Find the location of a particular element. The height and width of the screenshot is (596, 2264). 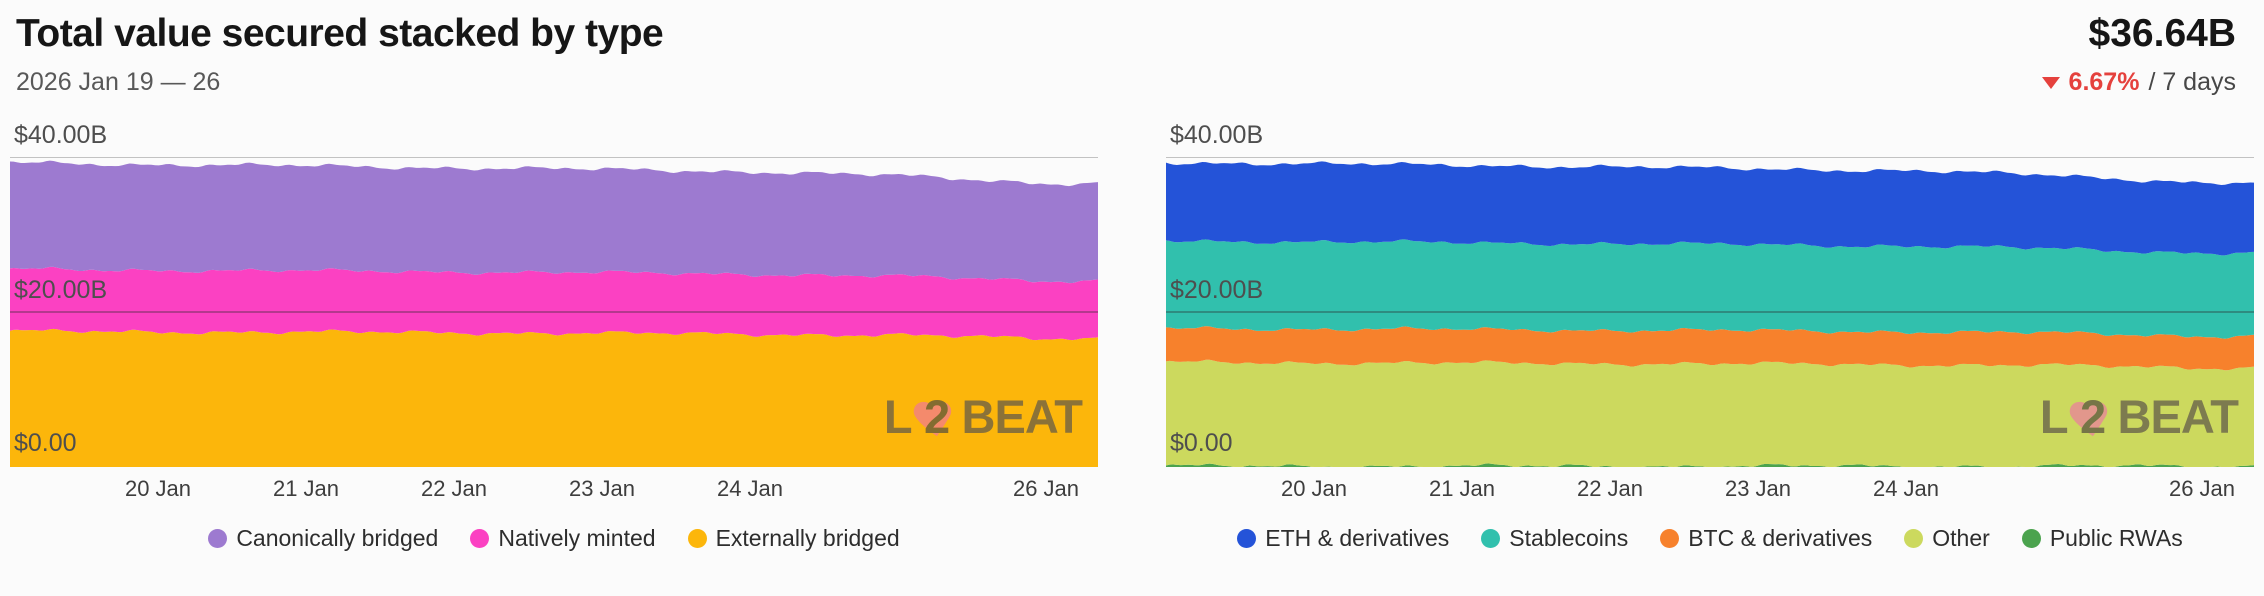

change-percent: 6.67% is located at coordinates (2104, 82).